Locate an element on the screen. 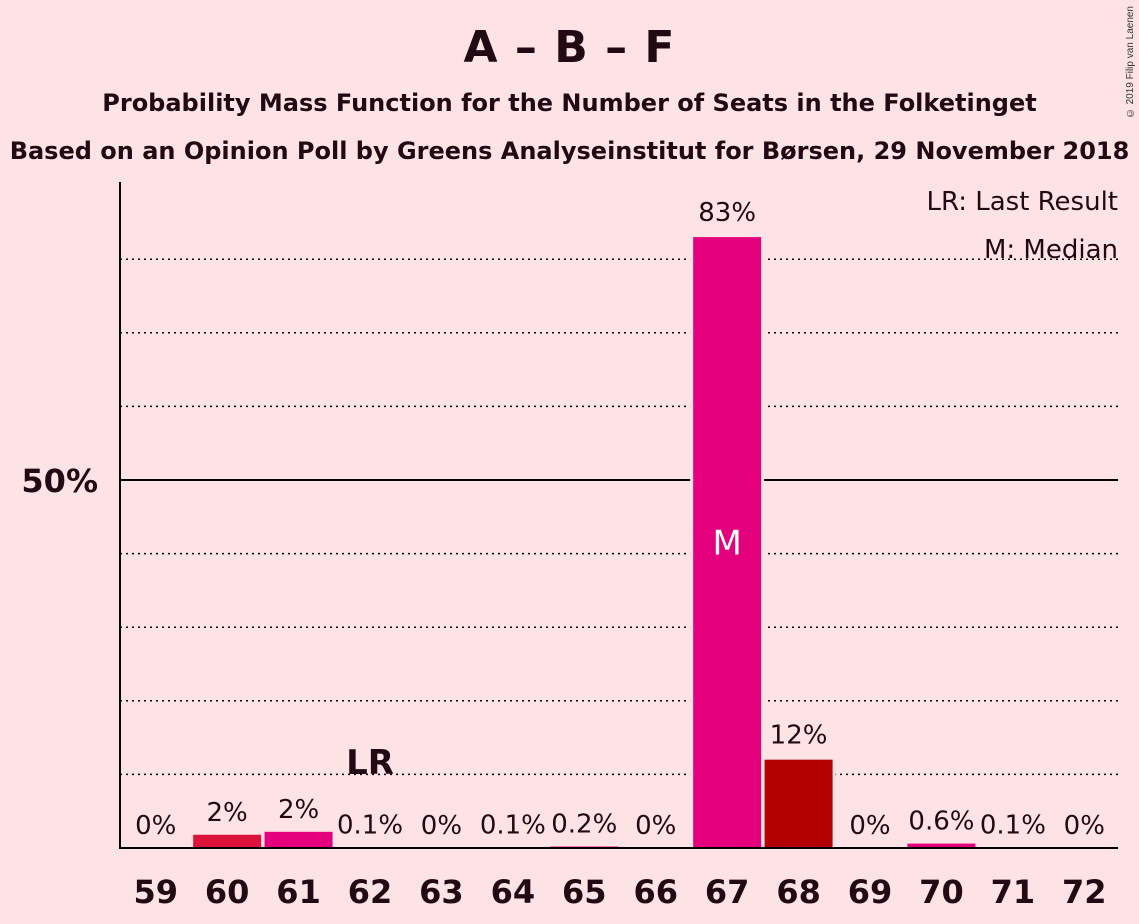 The image size is (1139, 924). x-tick-label-67: 67 is located at coordinates (727, 892).